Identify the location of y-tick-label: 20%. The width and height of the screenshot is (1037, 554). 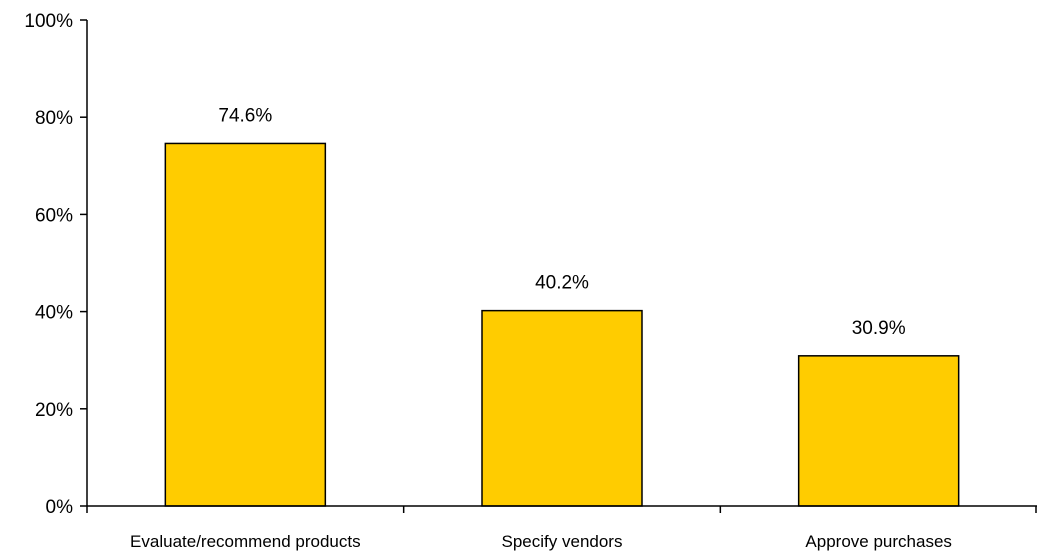
(54, 410).